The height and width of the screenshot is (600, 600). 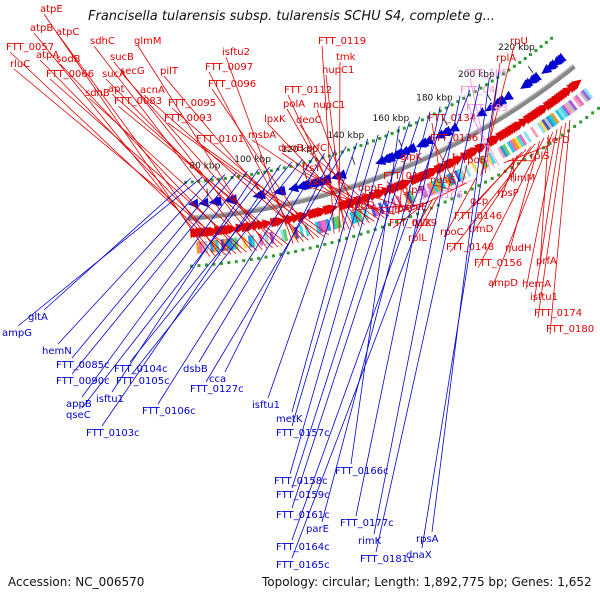 I want to click on reverse-gene-label: FTT_0181c, so click(x=387, y=559).